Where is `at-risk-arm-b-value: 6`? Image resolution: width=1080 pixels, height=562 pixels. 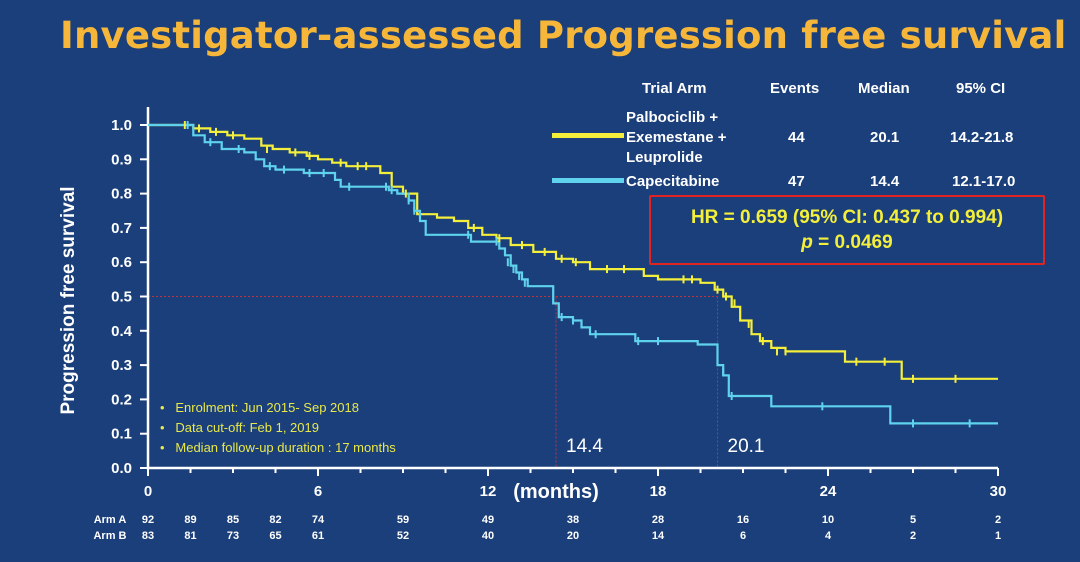
at-risk-arm-b-value: 6 is located at coordinates (743, 536).